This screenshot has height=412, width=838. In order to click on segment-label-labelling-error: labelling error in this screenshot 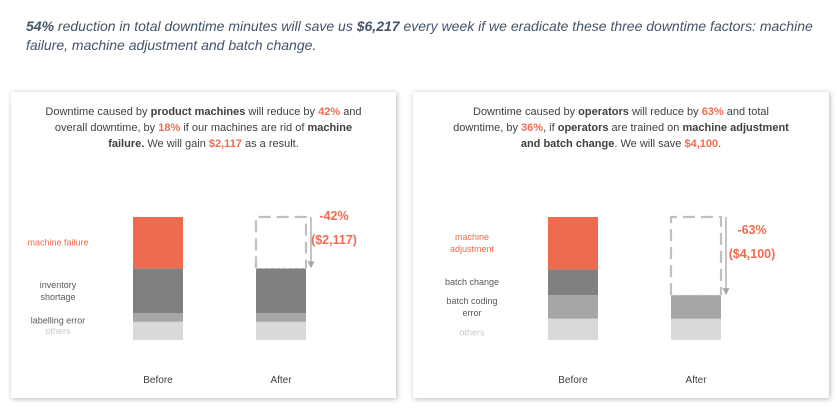, I will do `click(58, 321)`.